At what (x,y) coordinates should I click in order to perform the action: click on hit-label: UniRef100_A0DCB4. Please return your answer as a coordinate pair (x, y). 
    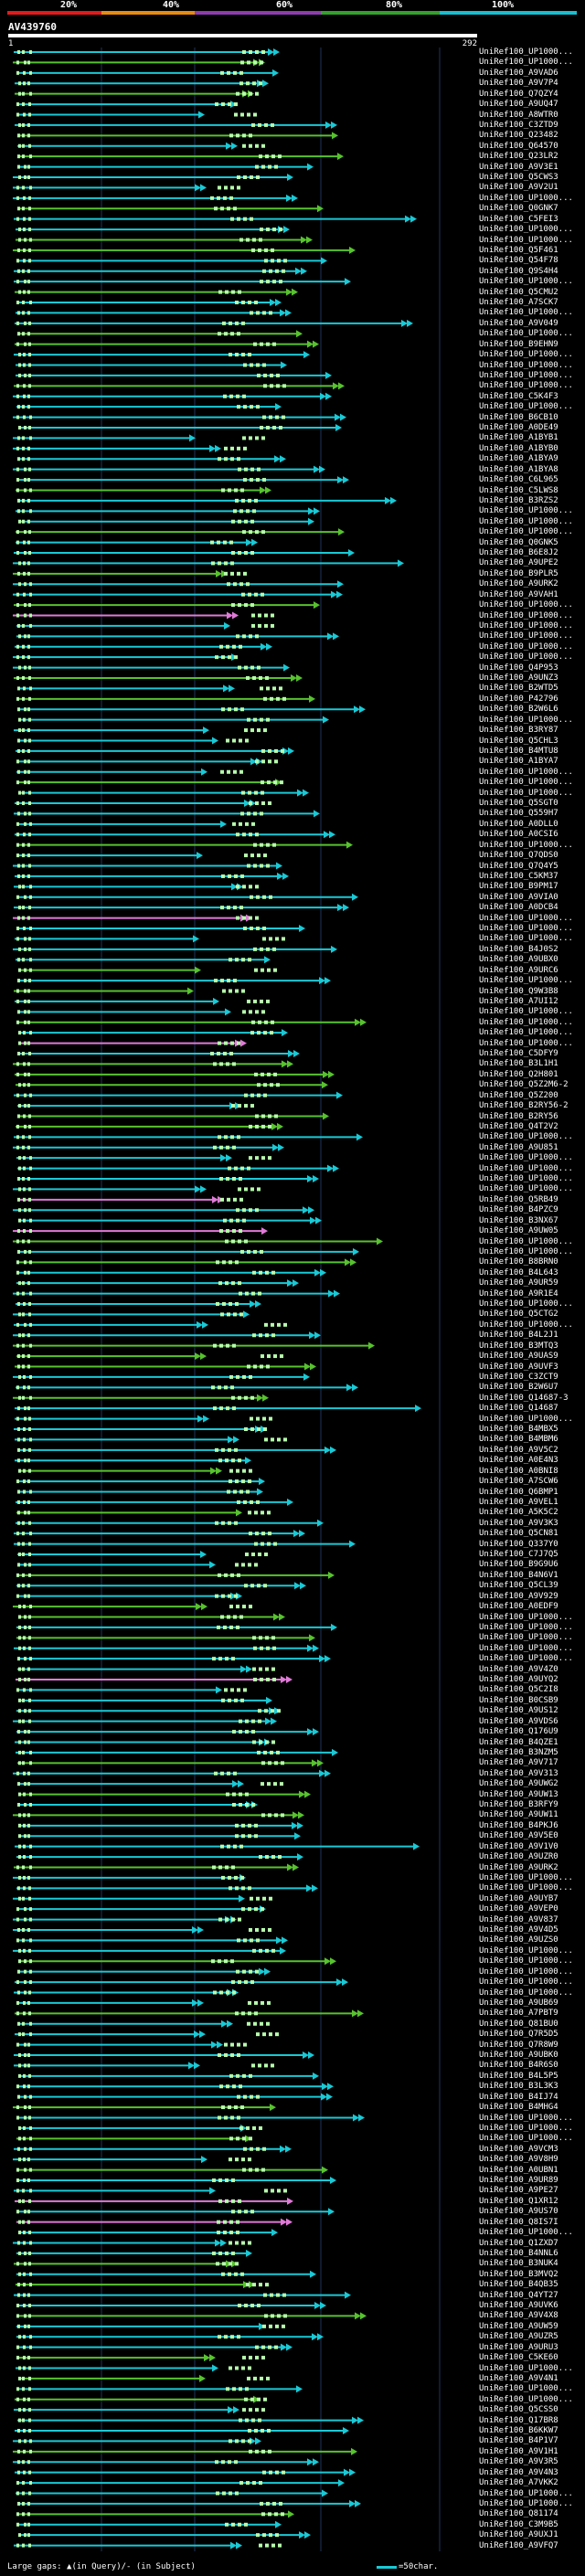
    Looking at the image, I should click on (518, 908).